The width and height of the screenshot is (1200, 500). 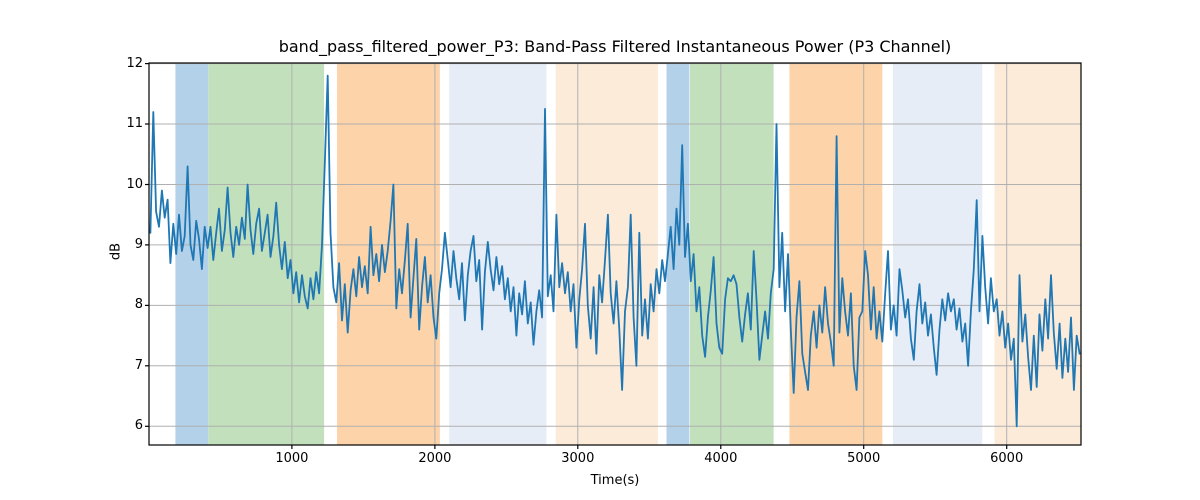 I want to click on x-tick-label: 4000, so click(x=721, y=458).